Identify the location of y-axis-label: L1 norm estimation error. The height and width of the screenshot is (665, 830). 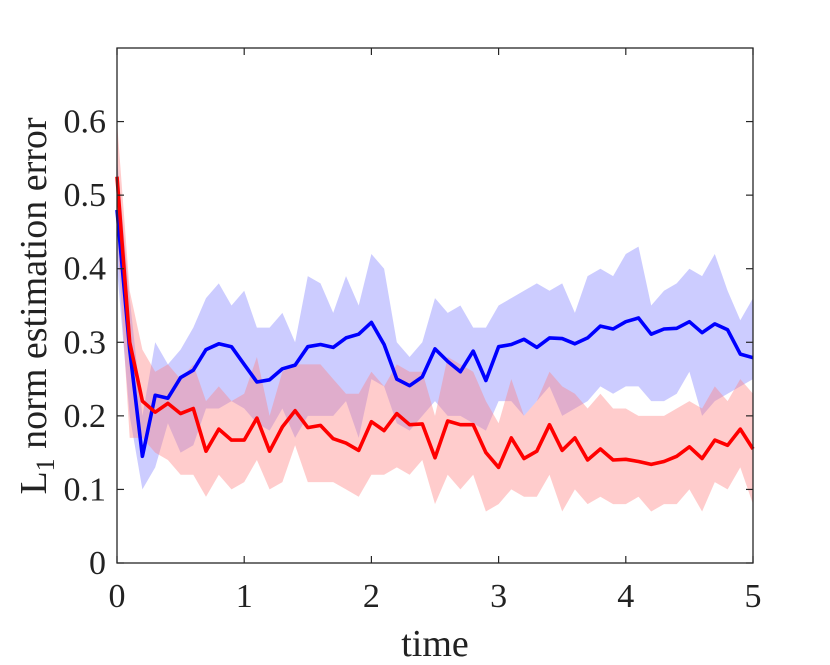
(36, 305).